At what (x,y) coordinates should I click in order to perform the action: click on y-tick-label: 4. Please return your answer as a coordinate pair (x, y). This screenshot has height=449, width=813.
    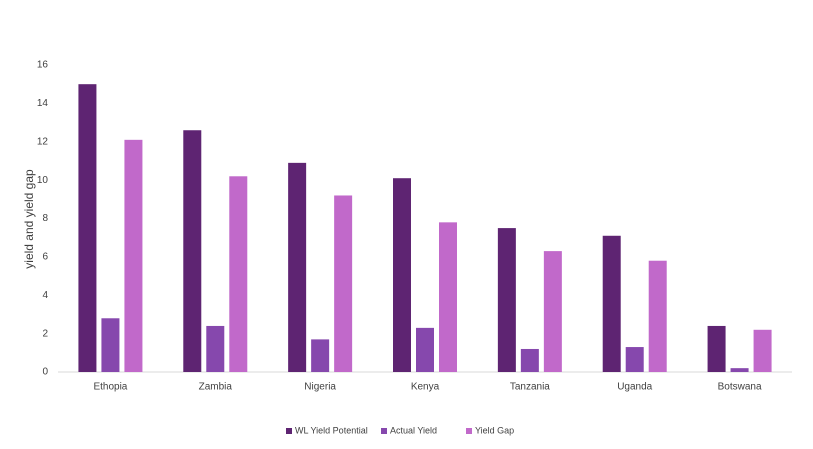
    Looking at the image, I should click on (45, 295).